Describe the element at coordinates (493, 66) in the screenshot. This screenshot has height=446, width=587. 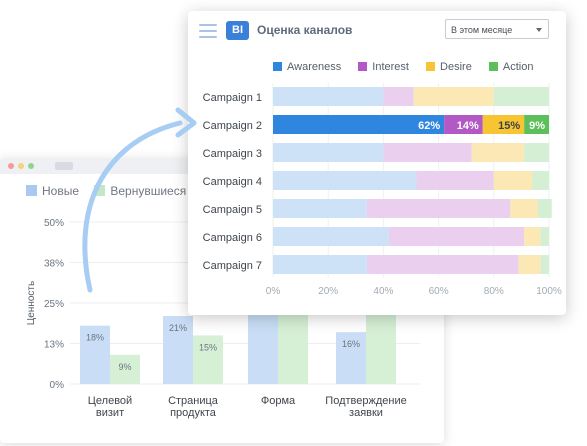
I see `legend-swatch-action` at that location.